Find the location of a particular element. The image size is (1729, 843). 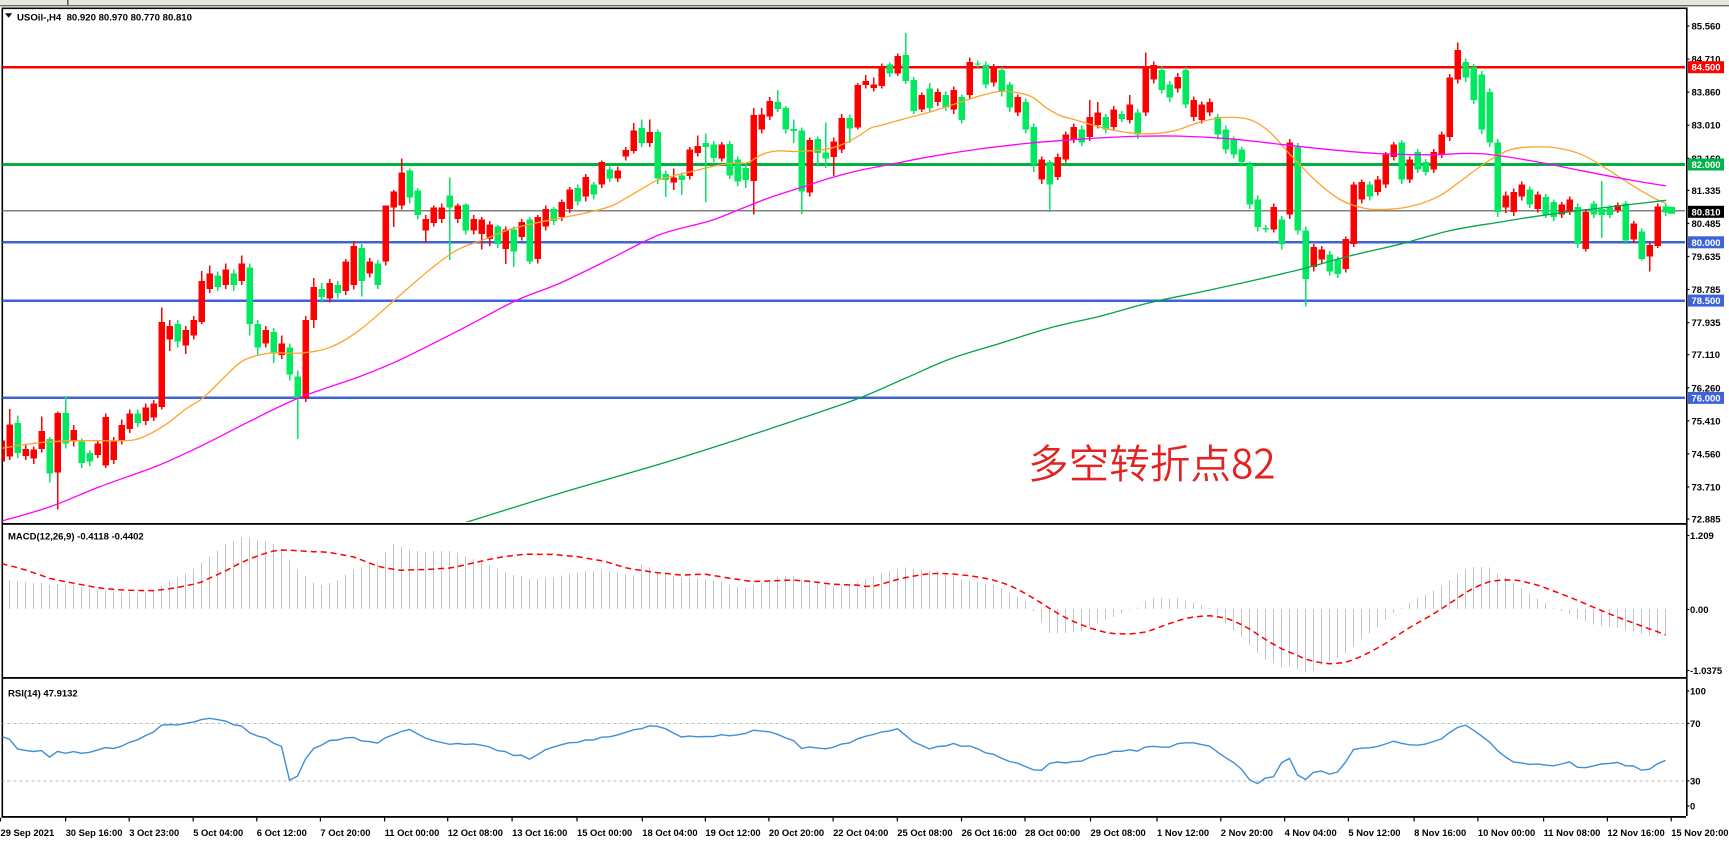

svg-text:USOil-,H4 80.920 80.970 80.77: USOil-,H4 80.920 80.970 80.770 80.810 is located at coordinates (104, 17).